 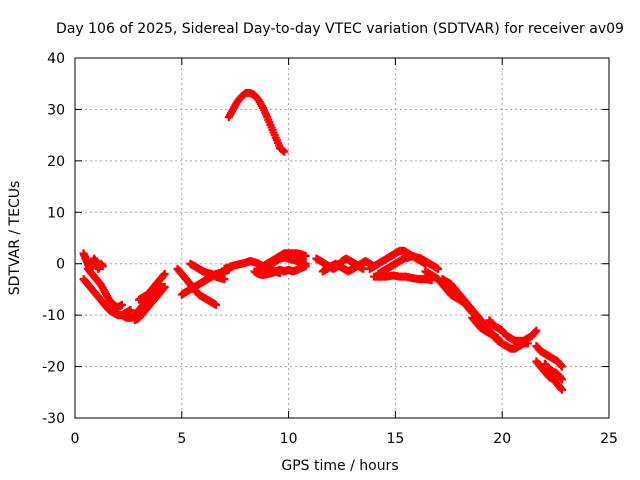 I want to click on y-tick-label: 30, so click(x=56, y=110).